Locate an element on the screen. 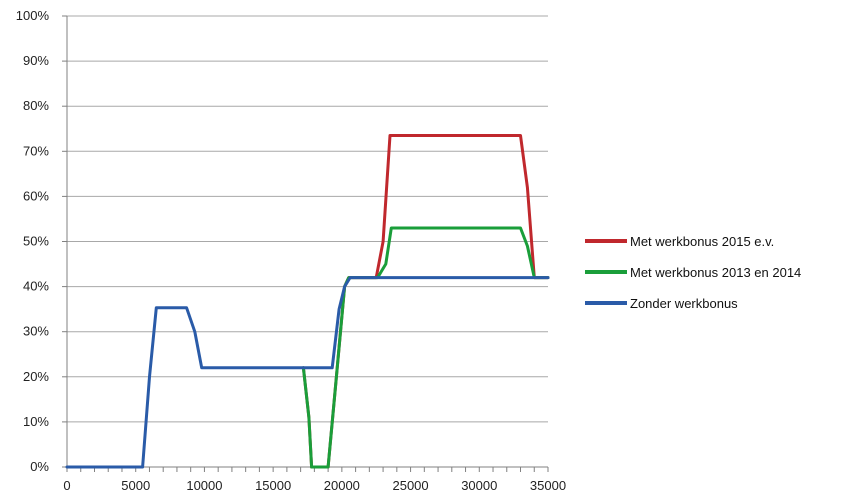  y-tick-label: 90% is located at coordinates (36, 60).